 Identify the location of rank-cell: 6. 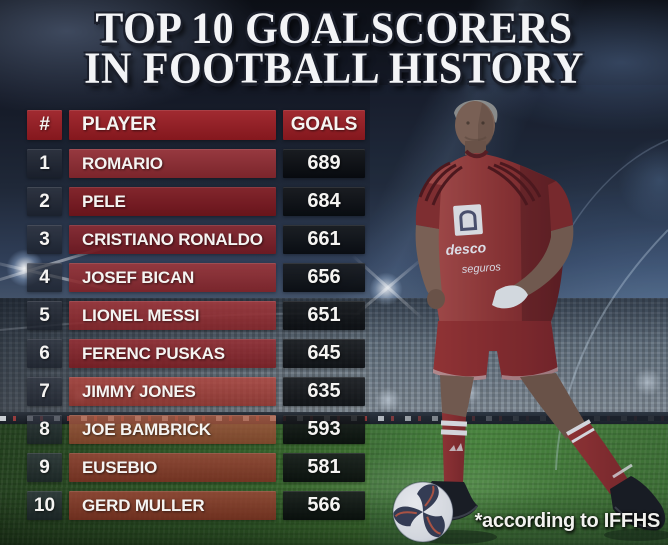
(44, 353).